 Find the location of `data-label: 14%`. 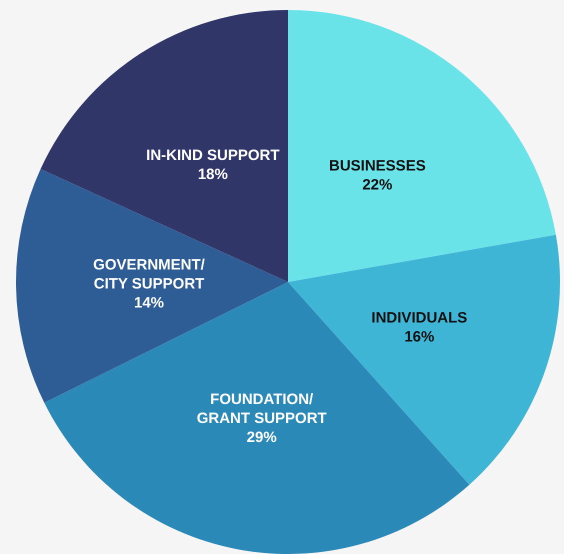

data-label: 14% is located at coordinates (149, 303).